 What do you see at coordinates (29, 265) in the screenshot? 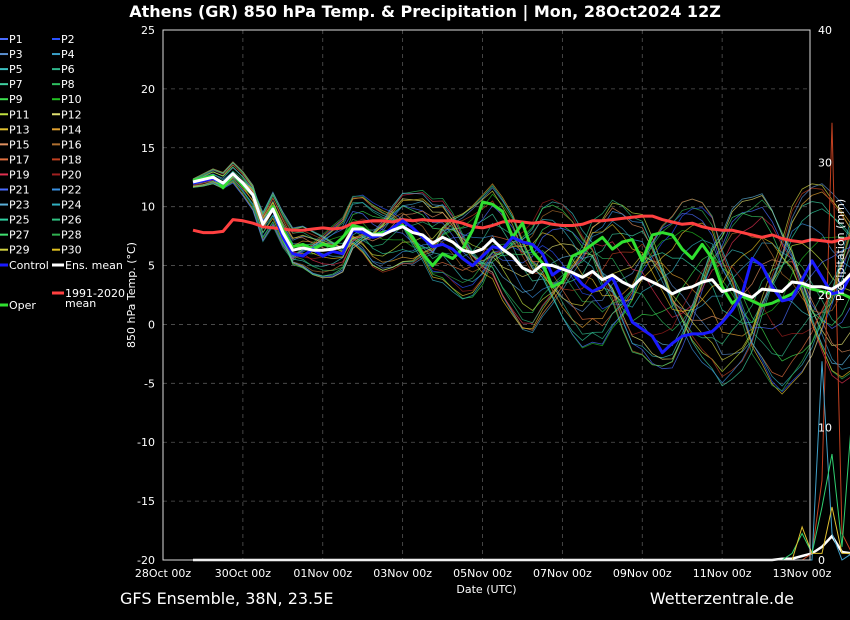
I see `legend-label: Control` at bounding box center [29, 265].